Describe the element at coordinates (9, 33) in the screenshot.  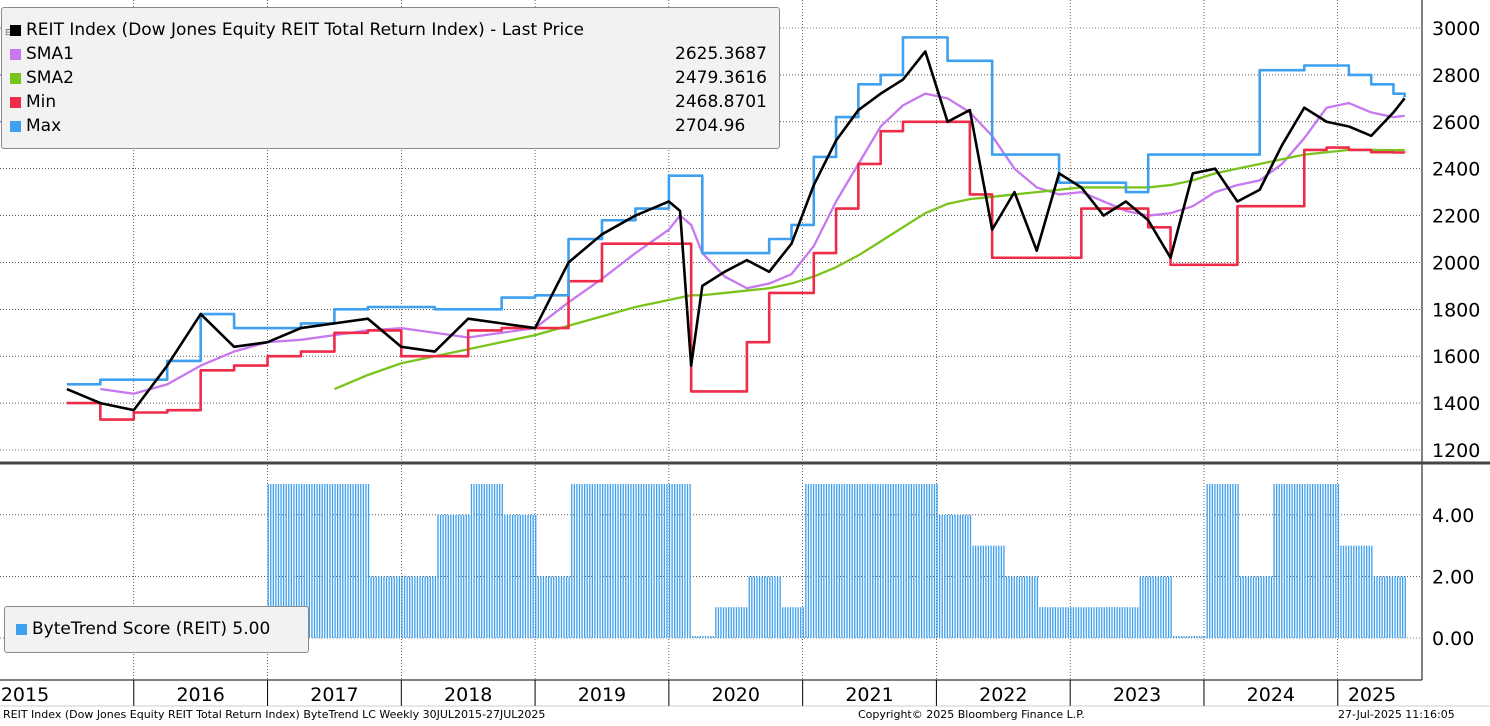
I see `collapse-icon: ⊟` at that location.